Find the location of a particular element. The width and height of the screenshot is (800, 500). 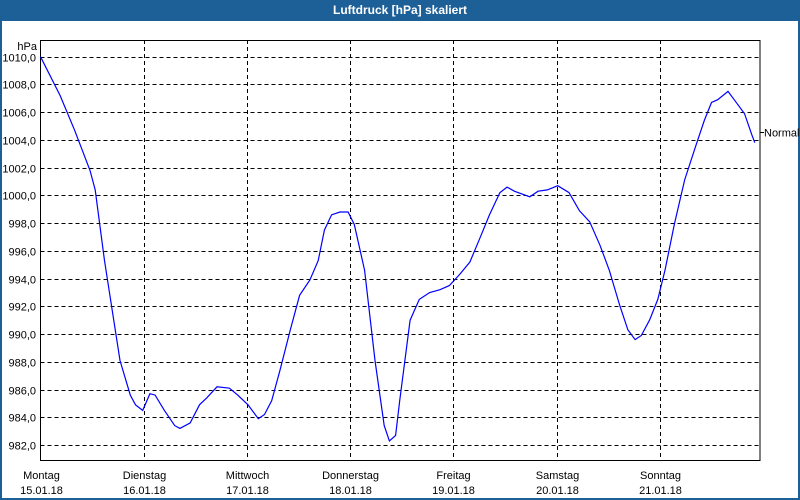

x-tick-day: Freitag is located at coordinates (453, 476).